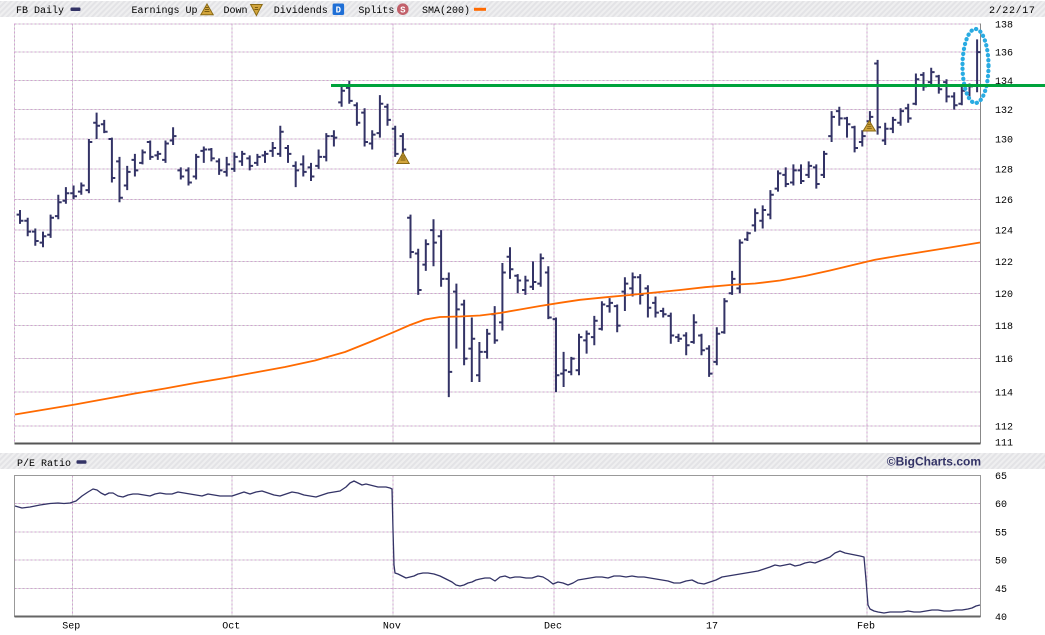 The image size is (1045, 635). Describe the element at coordinates (1004, 232) in the screenshot. I see `svg-text: 124` at that location.